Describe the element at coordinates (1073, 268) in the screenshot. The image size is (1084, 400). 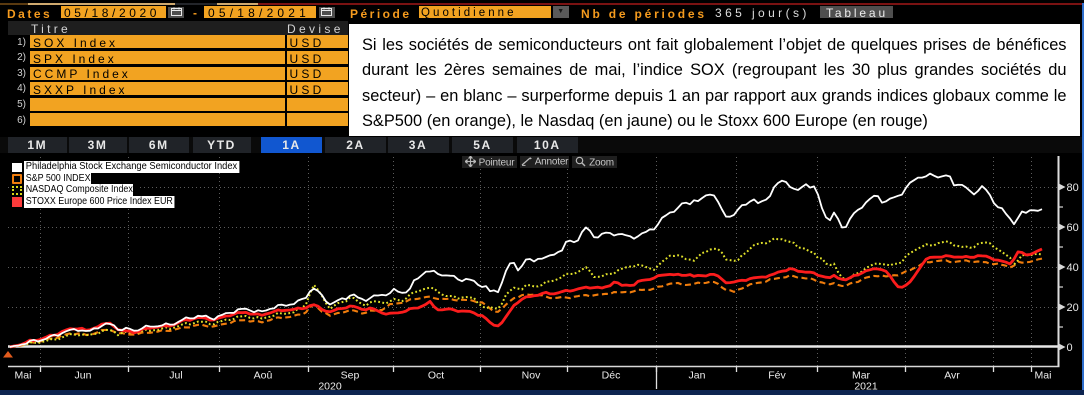
I see `svg-text: 40` at that location.